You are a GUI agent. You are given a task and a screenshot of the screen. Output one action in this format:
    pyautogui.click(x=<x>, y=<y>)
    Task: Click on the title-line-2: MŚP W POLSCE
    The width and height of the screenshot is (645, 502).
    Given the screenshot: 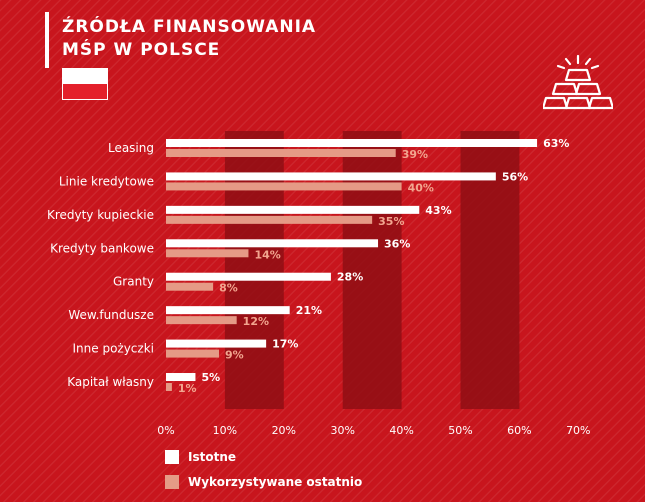 What is the action you would take?
    pyautogui.click(x=141, y=50)
    